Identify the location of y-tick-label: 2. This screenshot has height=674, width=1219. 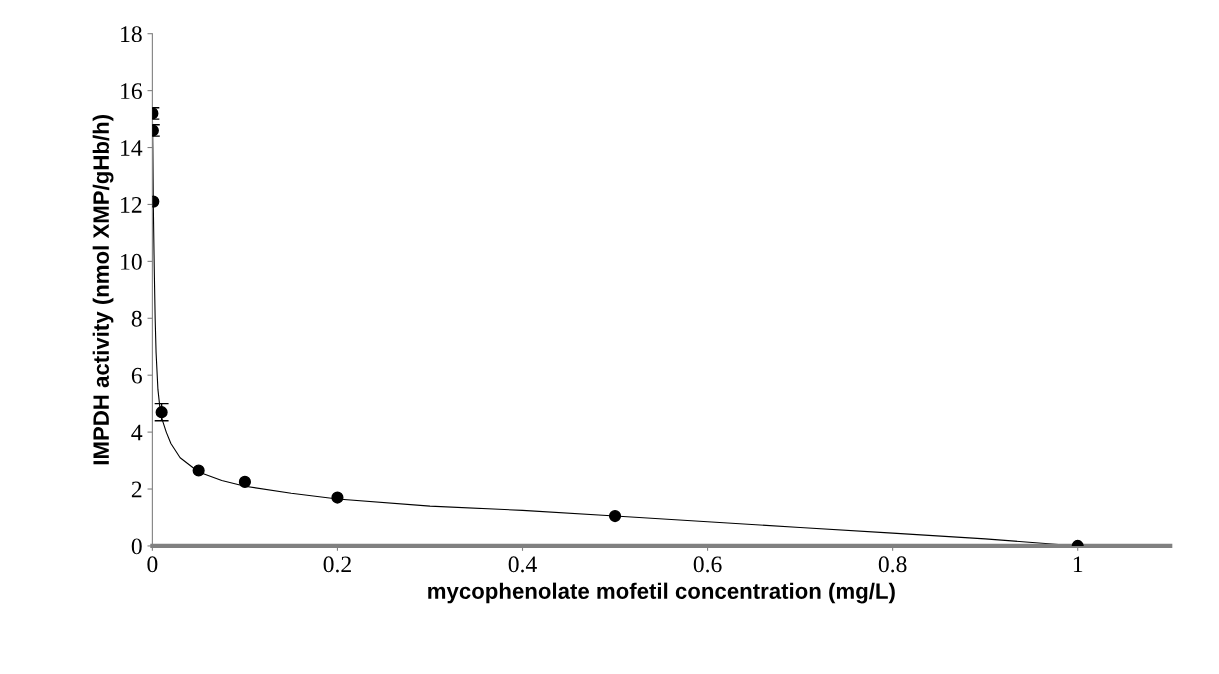
(136, 489).